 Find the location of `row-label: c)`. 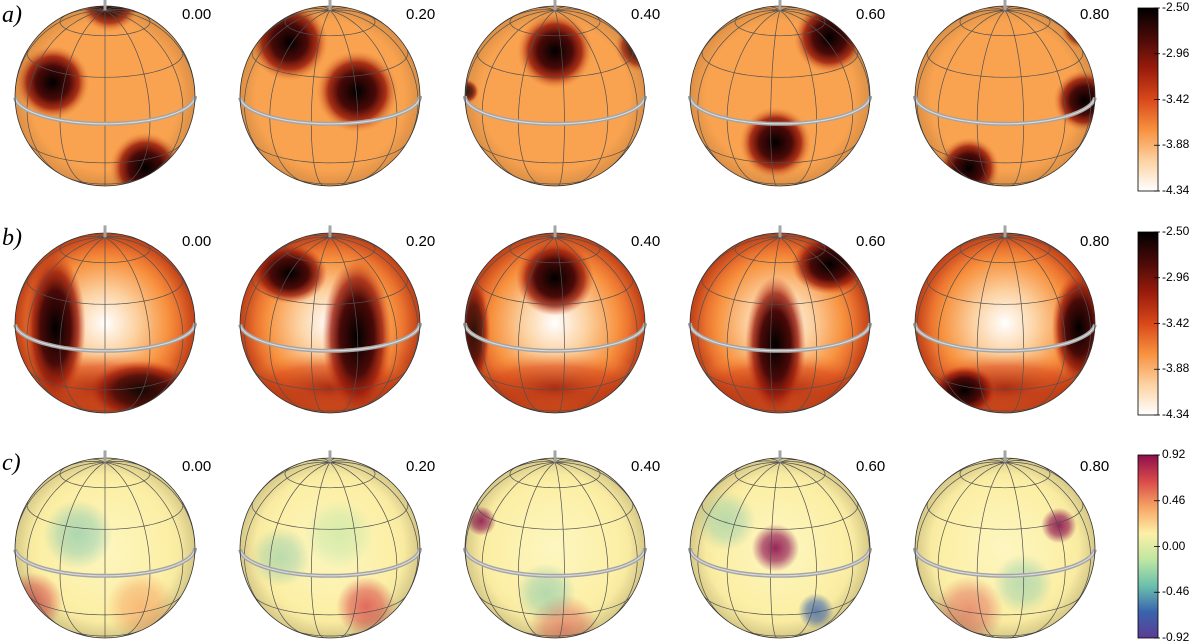

row-label: c) is located at coordinates (11, 463).